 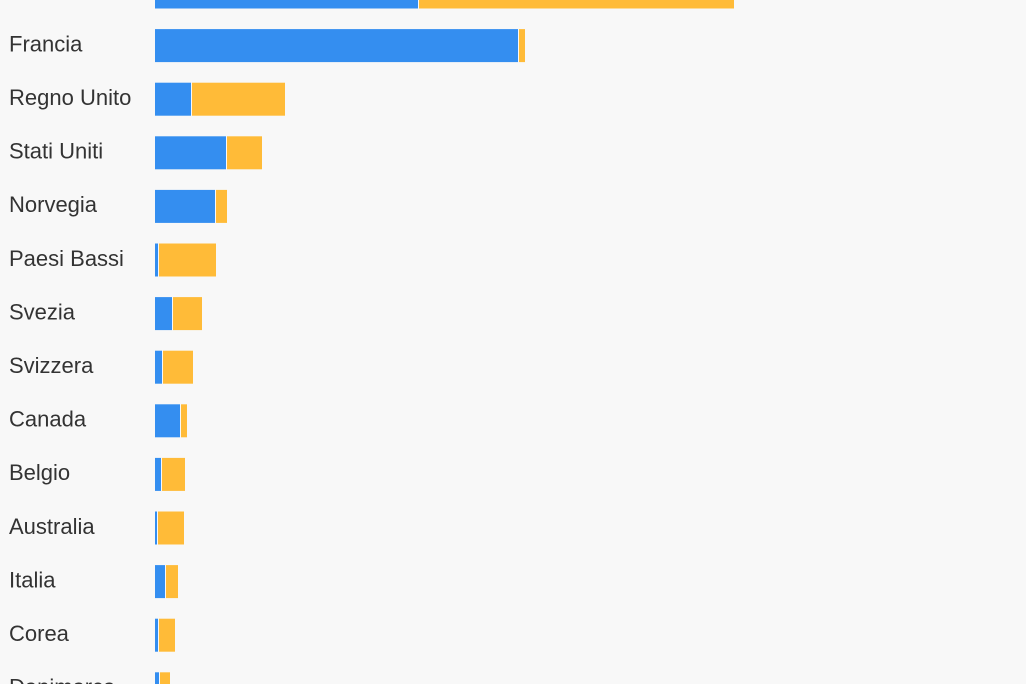 I want to click on category-label: Danimarca, so click(x=62, y=679).